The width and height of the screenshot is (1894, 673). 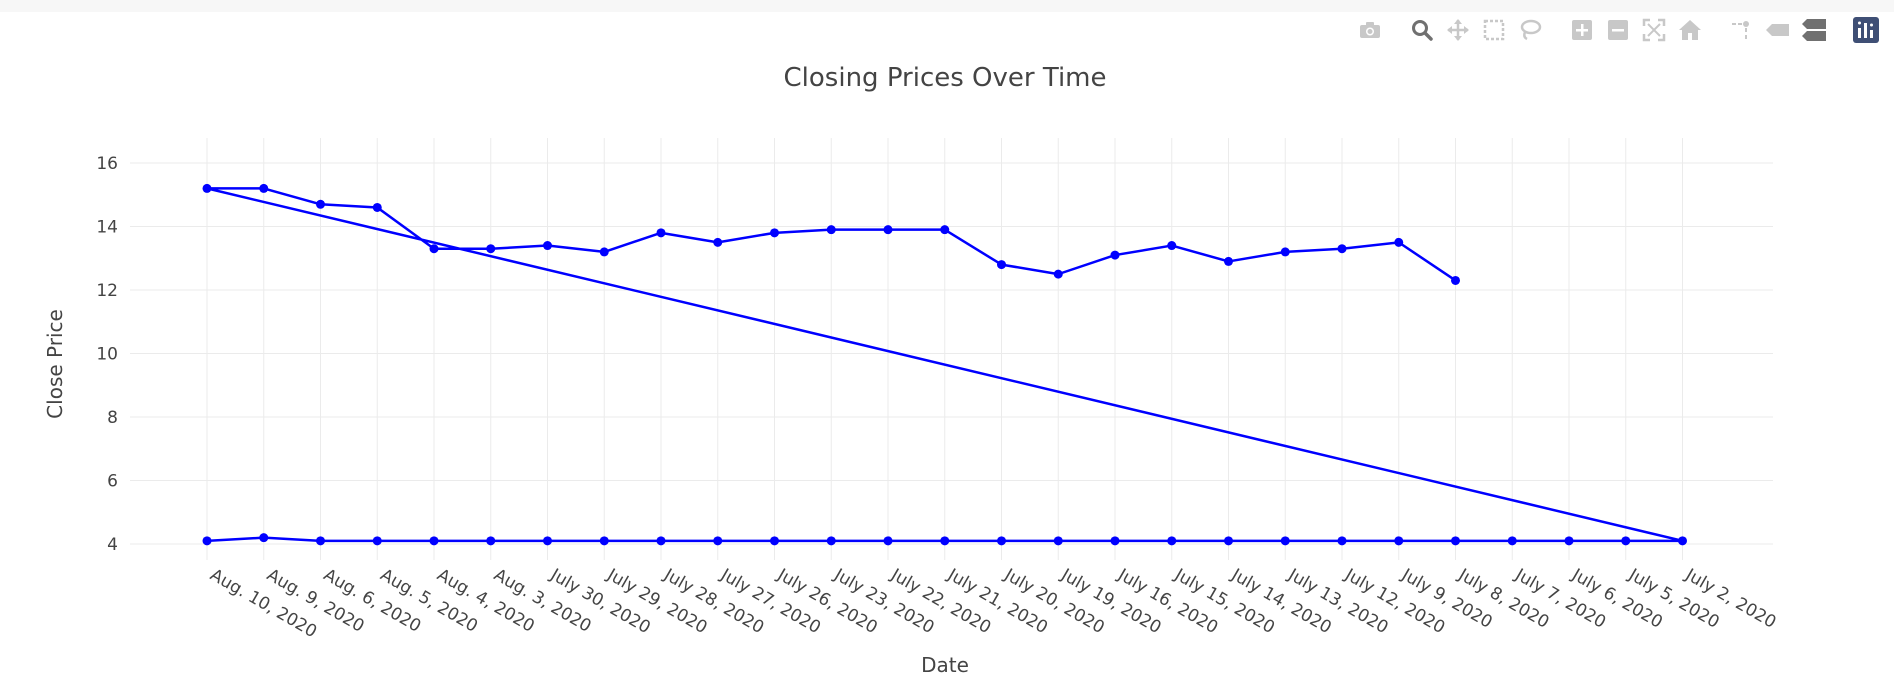 What do you see at coordinates (1618, 30) in the screenshot?
I see `zoom-out-icon` at bounding box center [1618, 30].